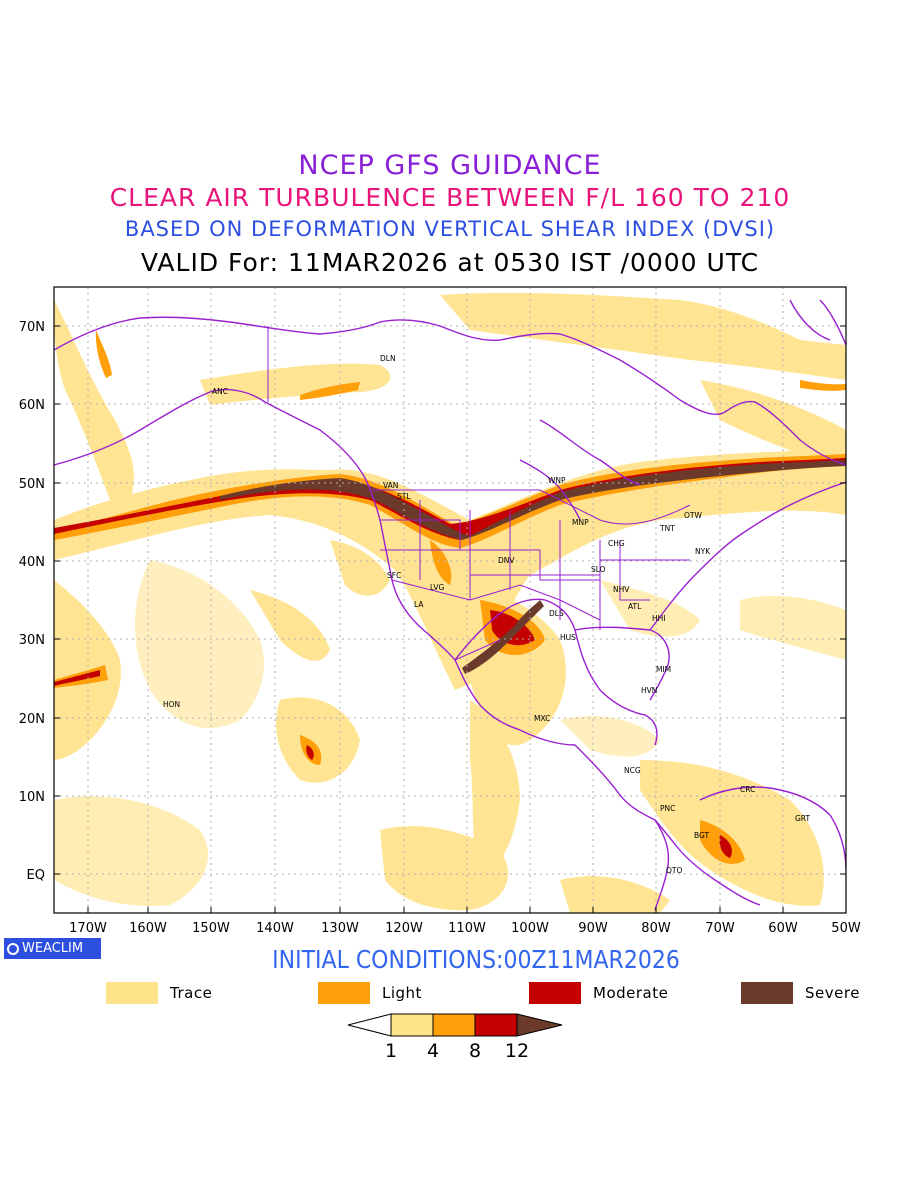  Describe the element at coordinates (32, 562) in the screenshot. I see `lat-label: 40N` at that location.